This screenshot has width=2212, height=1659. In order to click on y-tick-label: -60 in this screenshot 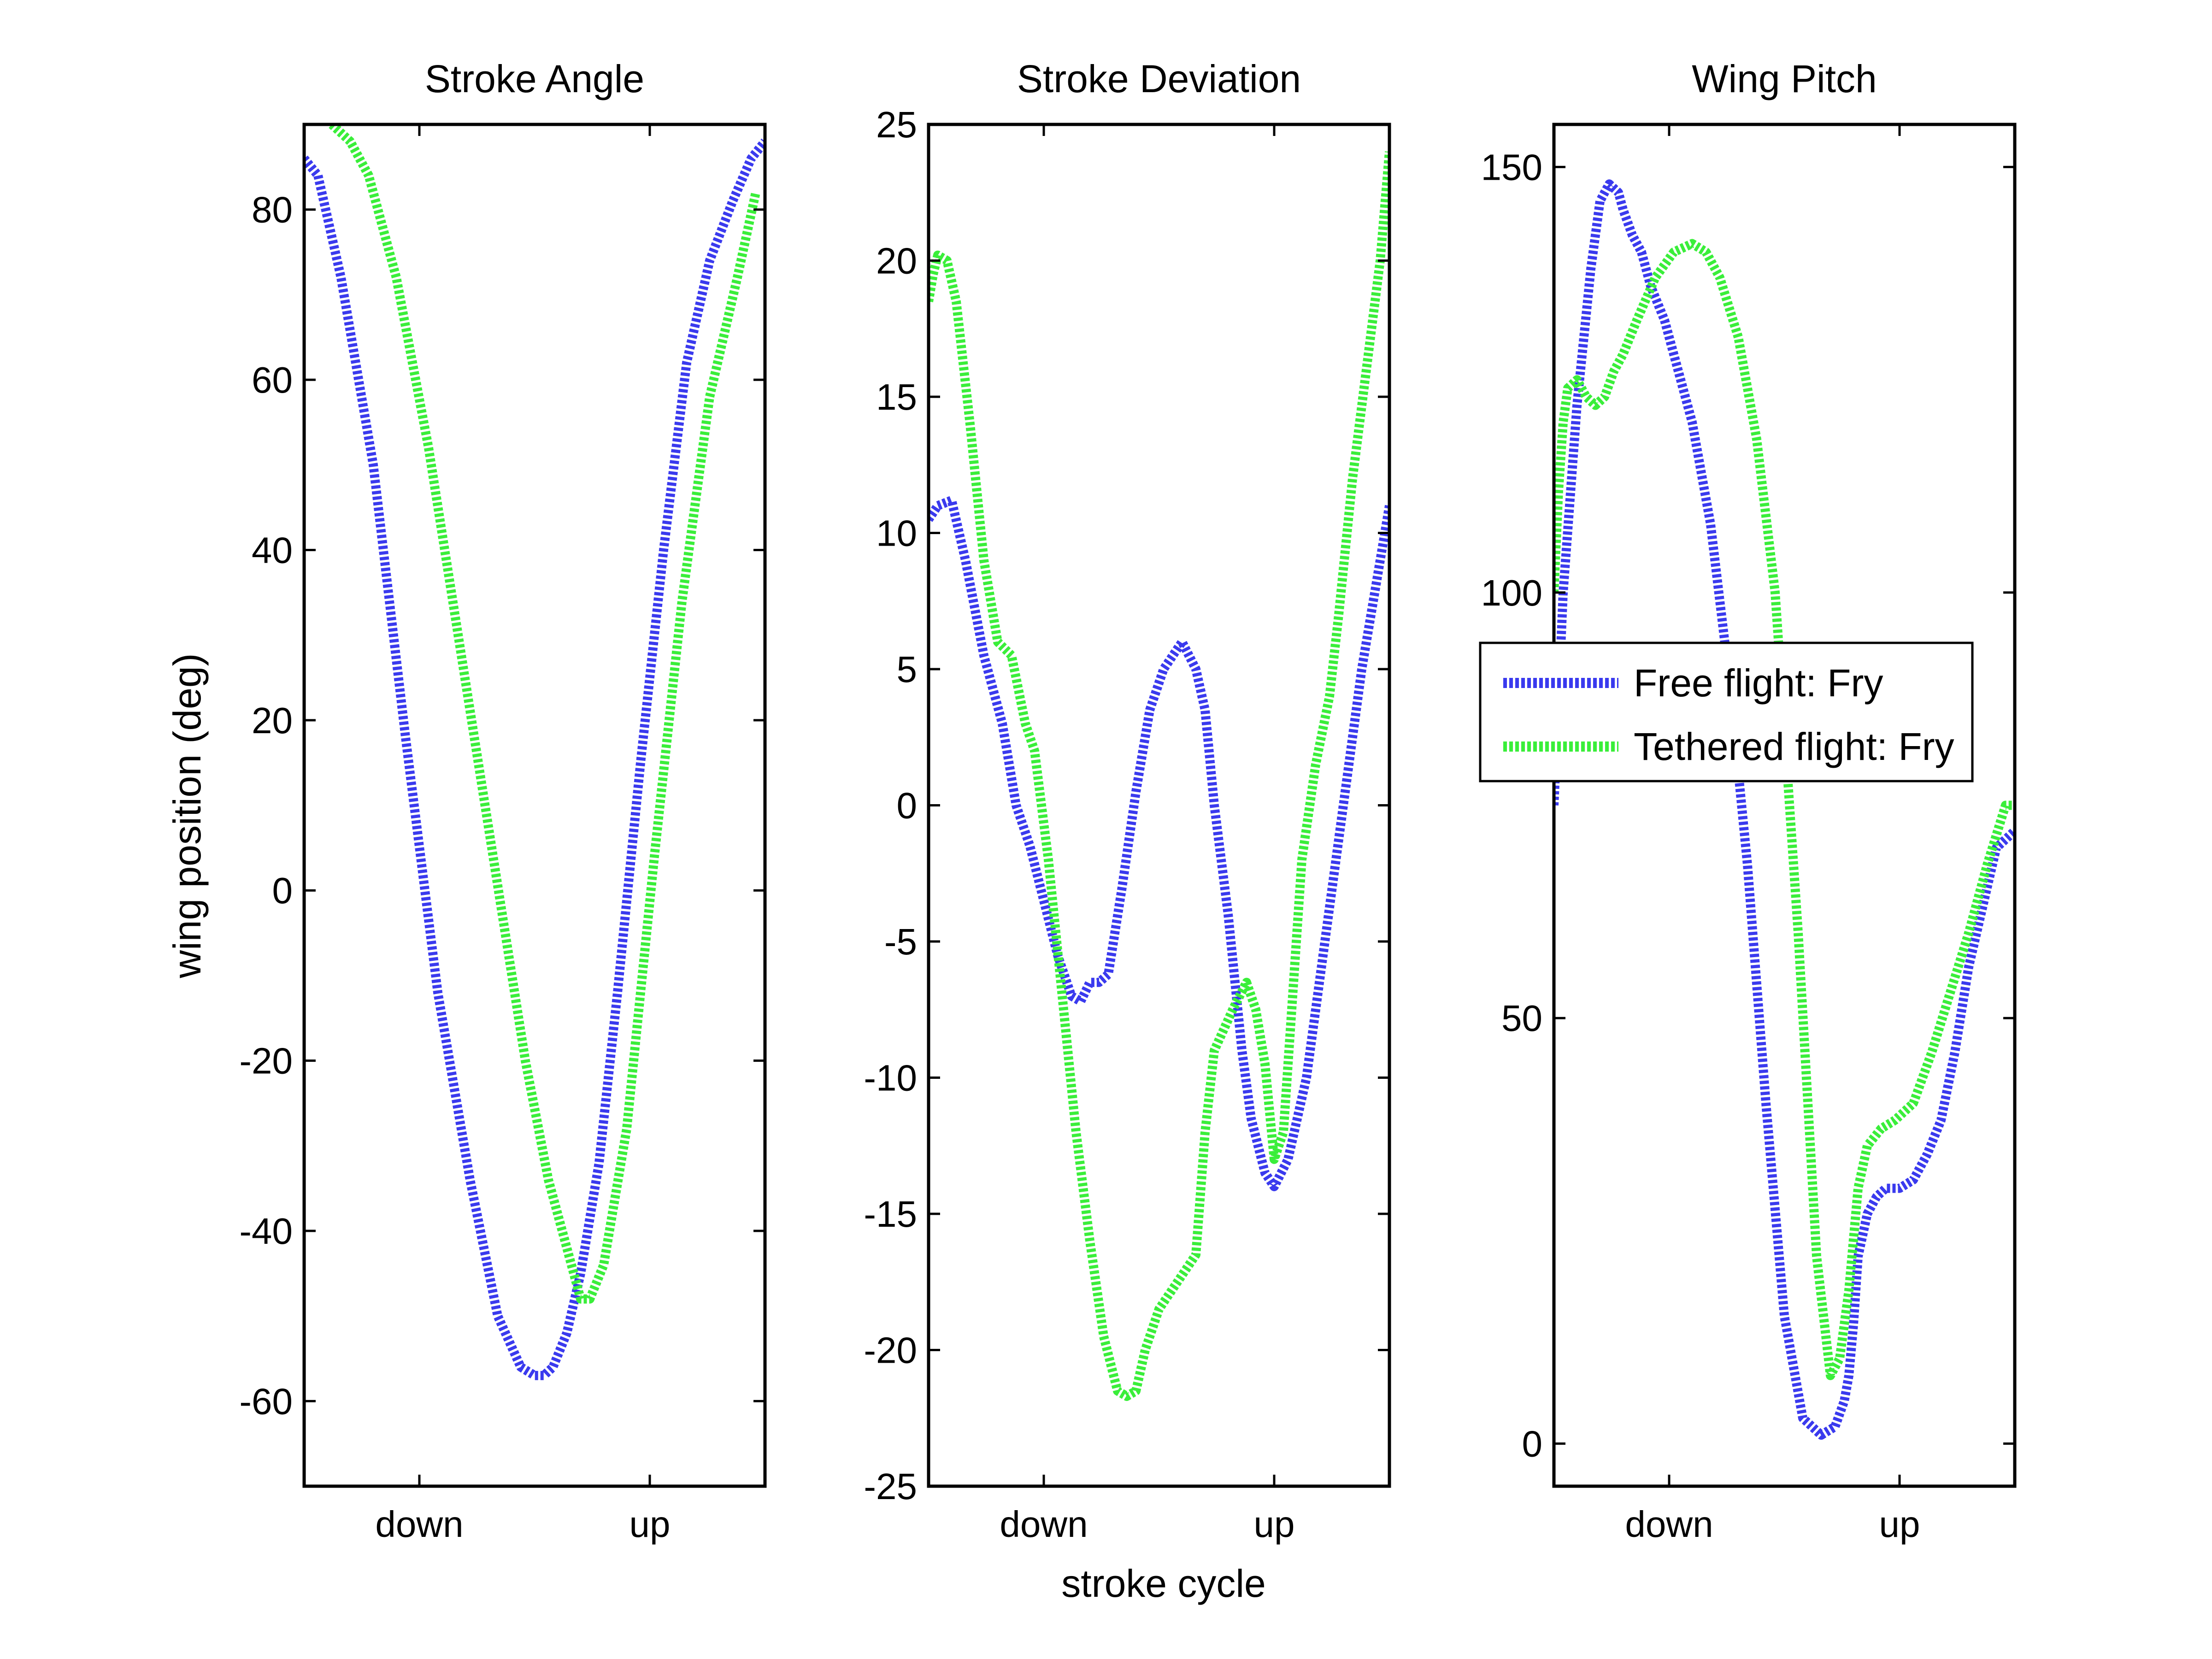, I will do `click(266, 1401)`.